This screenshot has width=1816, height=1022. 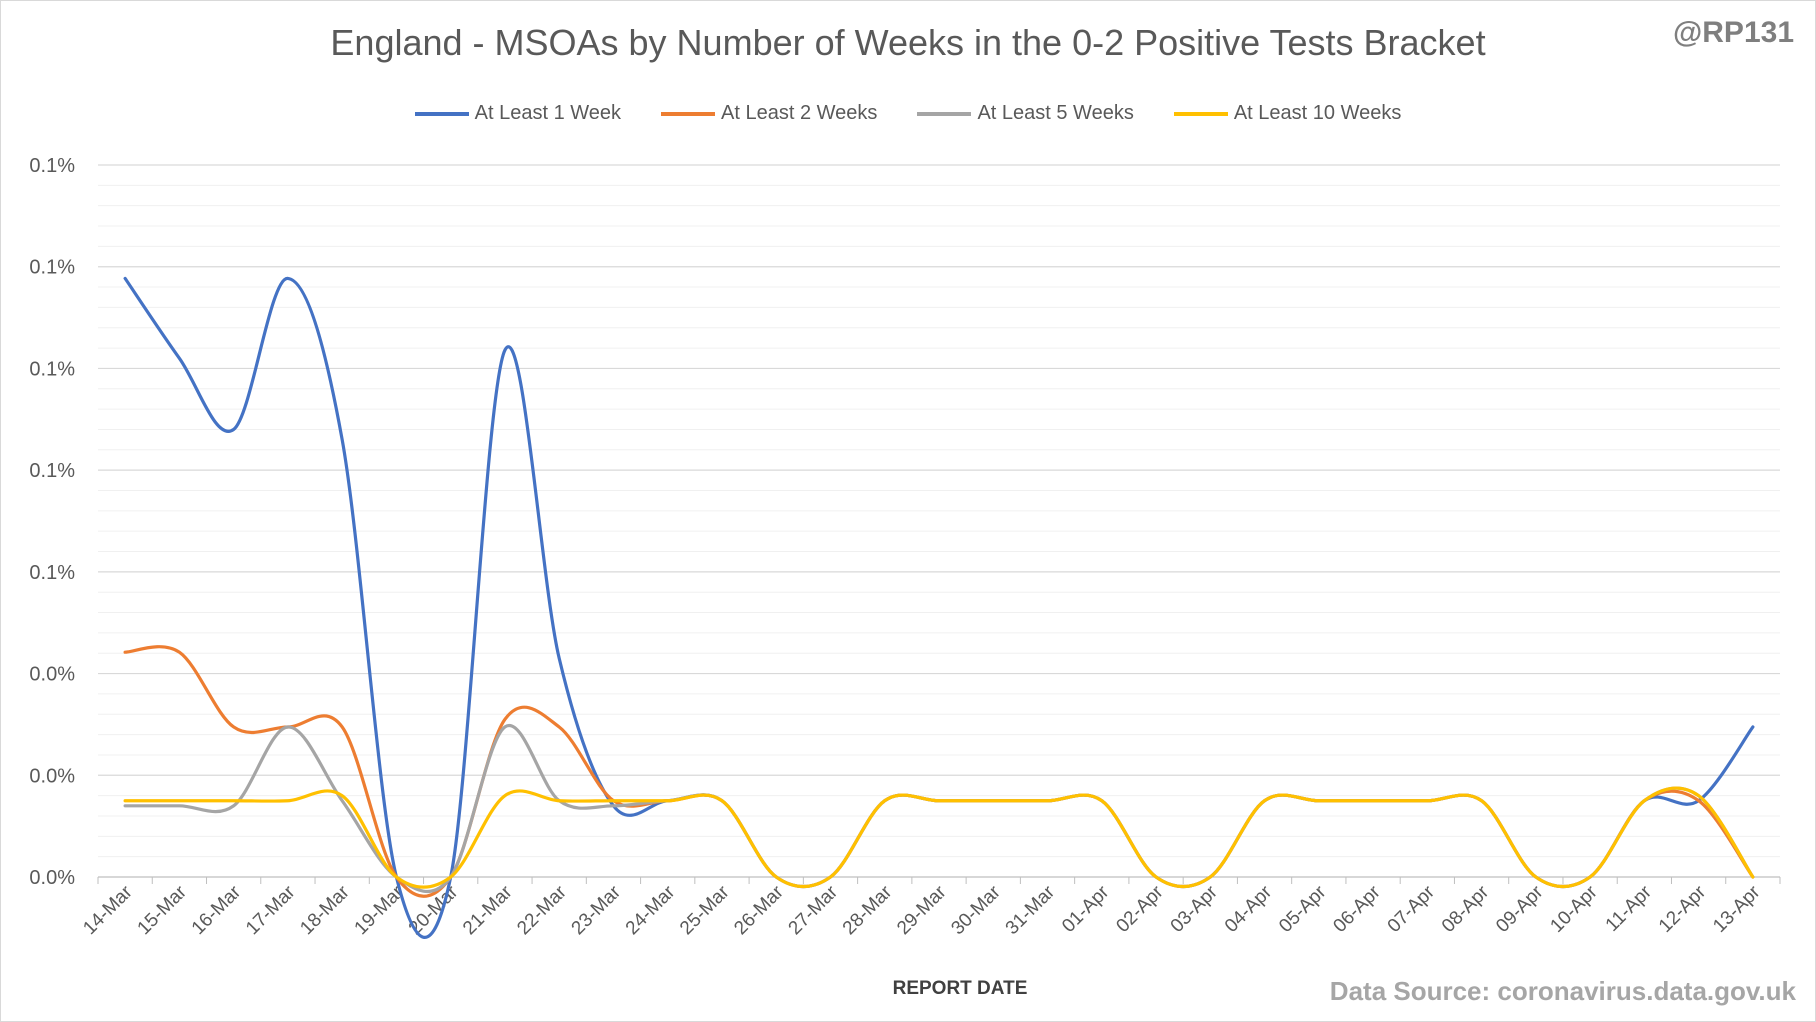 I want to click on legend-label: At Least 1 Week, so click(x=548, y=113).